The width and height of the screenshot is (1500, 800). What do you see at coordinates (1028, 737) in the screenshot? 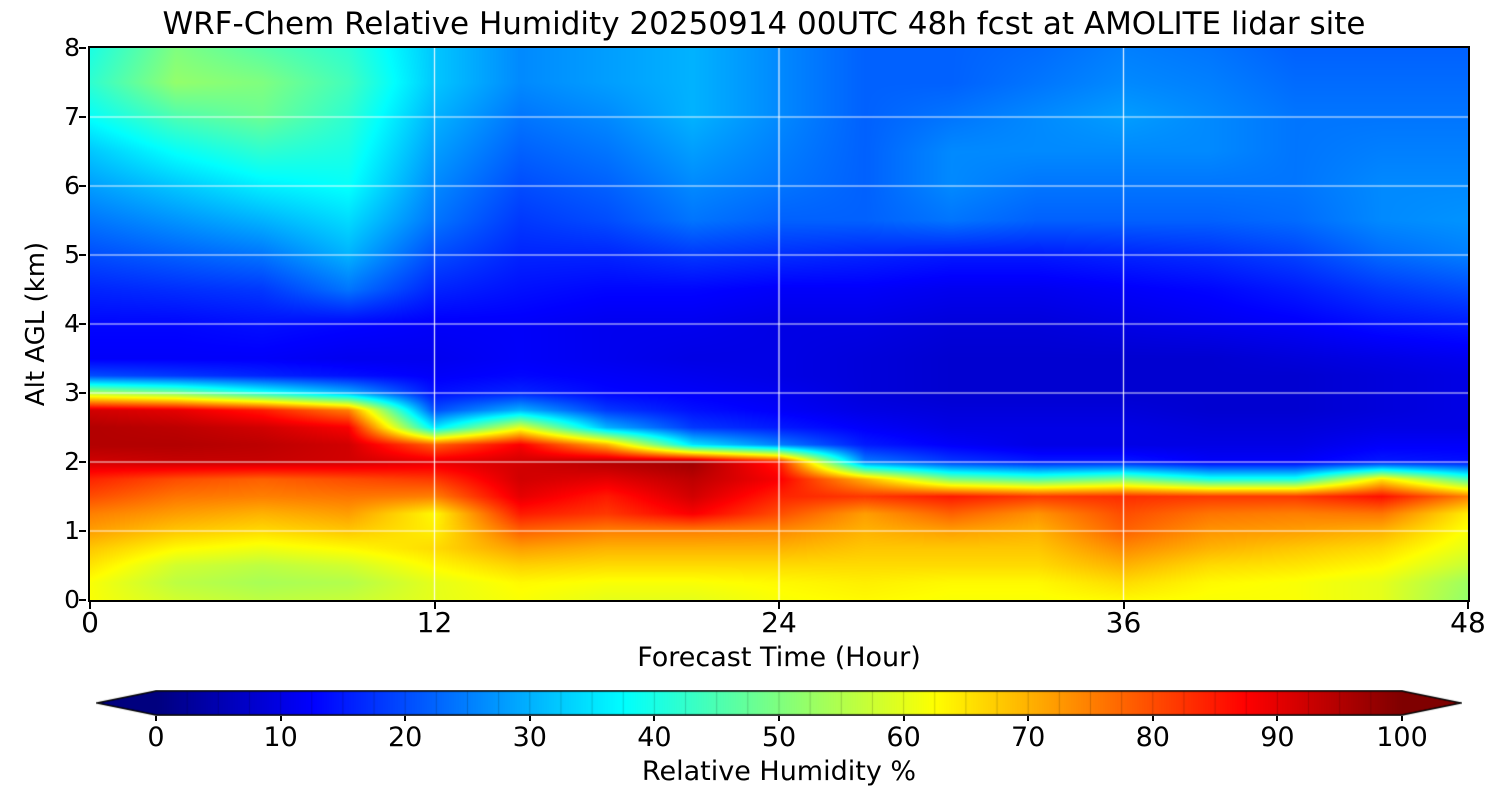
I see `colorbar-tick-label: 70` at bounding box center [1028, 737].